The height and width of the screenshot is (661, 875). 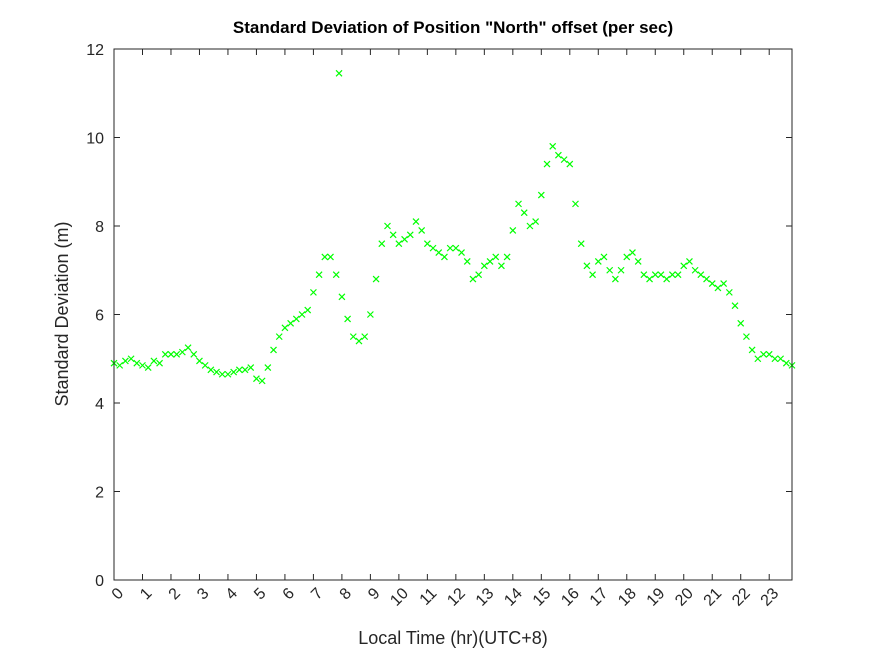 What do you see at coordinates (95, 139) in the screenshot?
I see `y-tick-label: 10` at bounding box center [95, 139].